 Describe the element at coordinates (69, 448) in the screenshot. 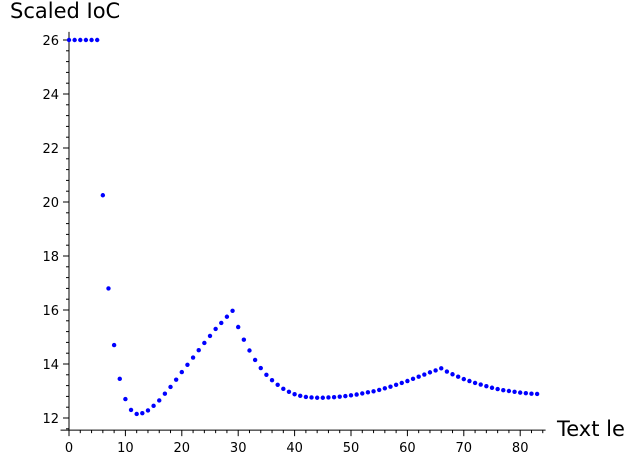

I see `x-tick-label: 0` at that location.